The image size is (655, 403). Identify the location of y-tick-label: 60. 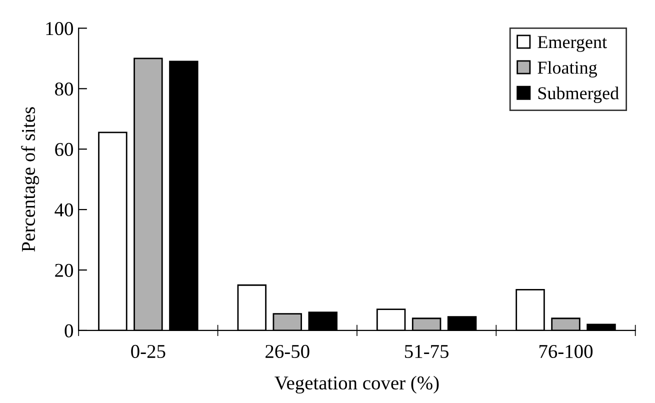
(64, 149).